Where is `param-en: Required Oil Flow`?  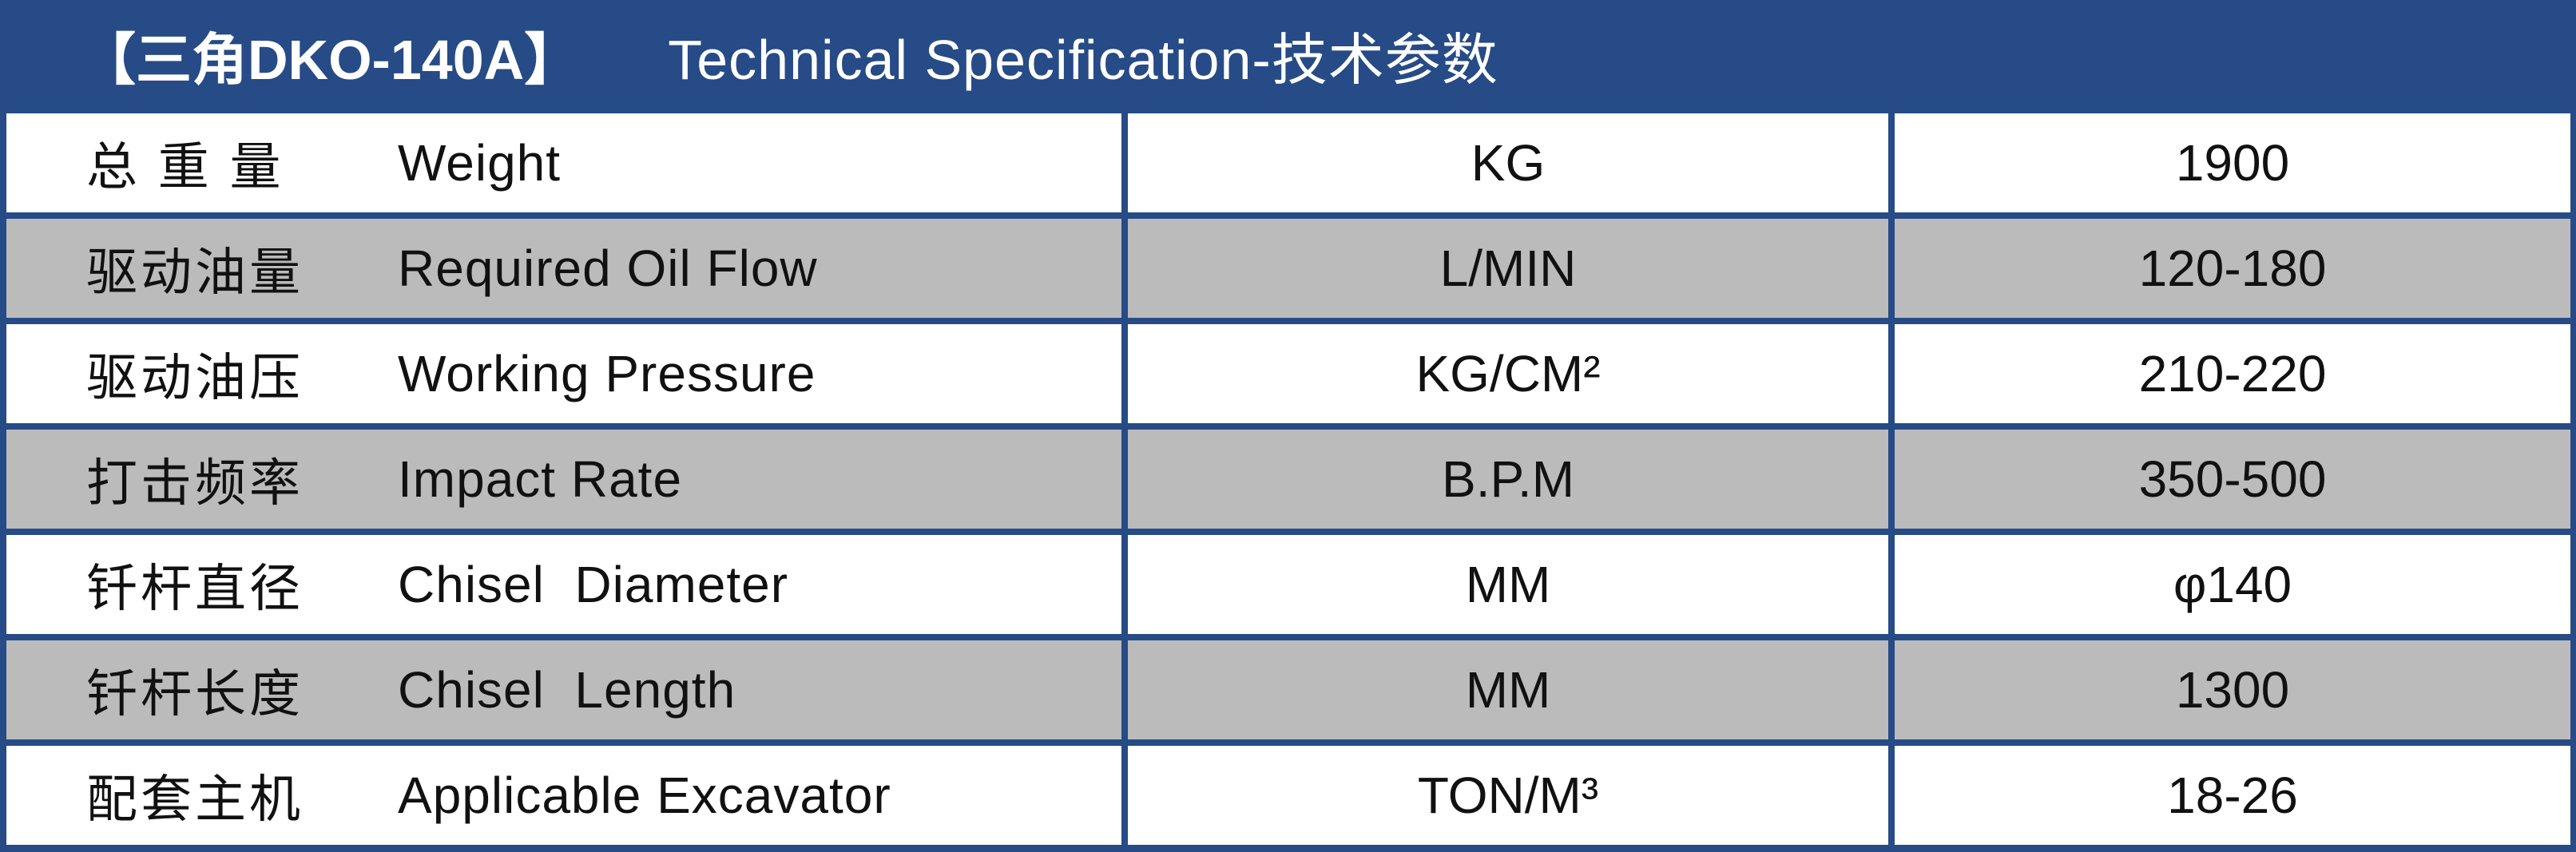 param-en: Required Oil Flow is located at coordinates (608, 268).